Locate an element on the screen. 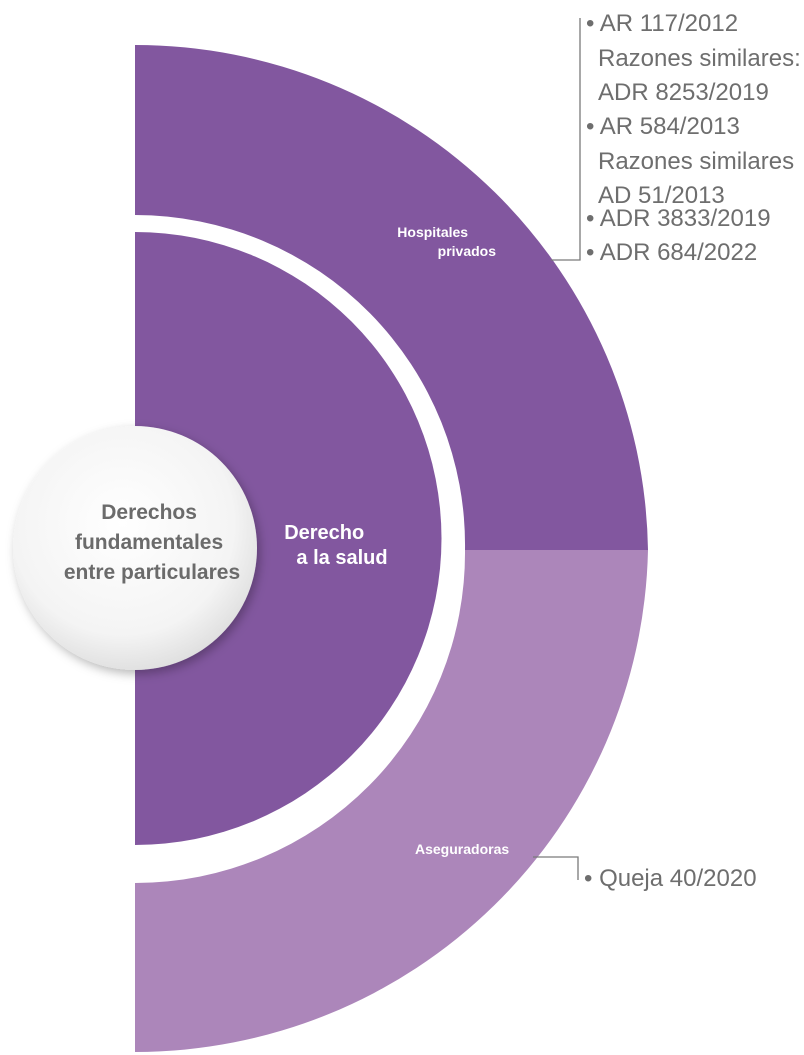 Image resolution: width=804 pixels, height=1055 pixels. case-item: ADR 8253/2019 is located at coordinates (683, 92).